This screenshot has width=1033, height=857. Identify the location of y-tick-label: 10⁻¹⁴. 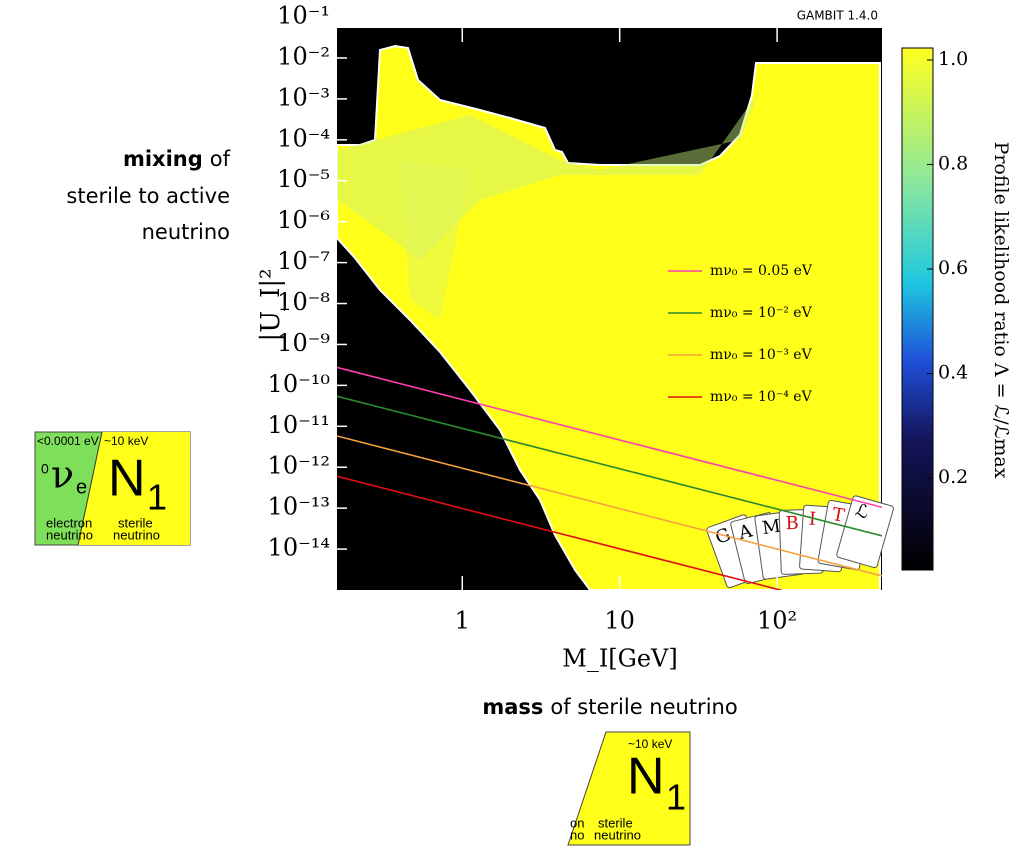
(299, 548).